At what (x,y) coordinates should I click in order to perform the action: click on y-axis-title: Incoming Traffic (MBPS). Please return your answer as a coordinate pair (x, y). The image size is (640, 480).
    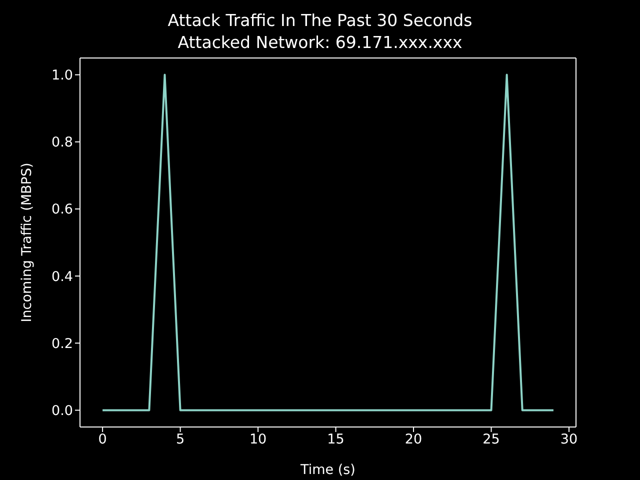
    Looking at the image, I should click on (26, 242).